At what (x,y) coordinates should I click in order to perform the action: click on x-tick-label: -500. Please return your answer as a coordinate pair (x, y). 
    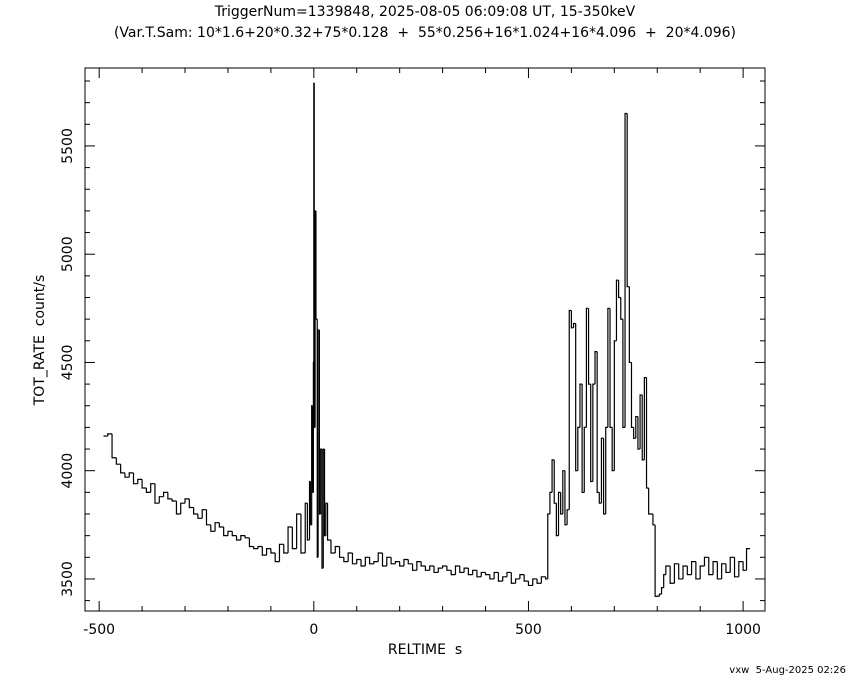
    Looking at the image, I should click on (99, 630).